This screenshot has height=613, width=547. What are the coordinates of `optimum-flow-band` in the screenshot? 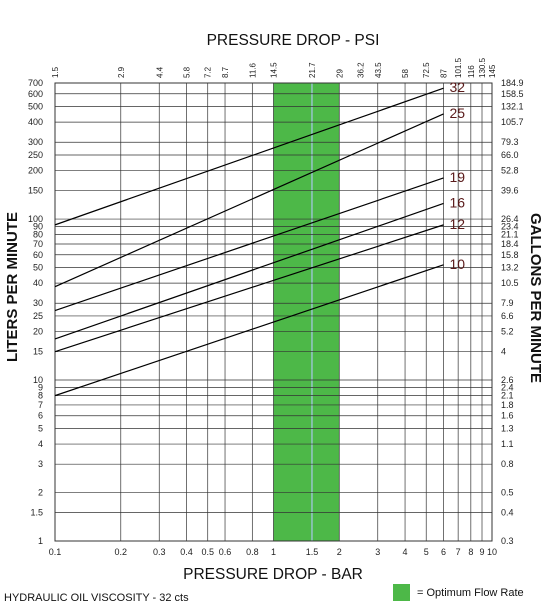 It's located at (306, 312).